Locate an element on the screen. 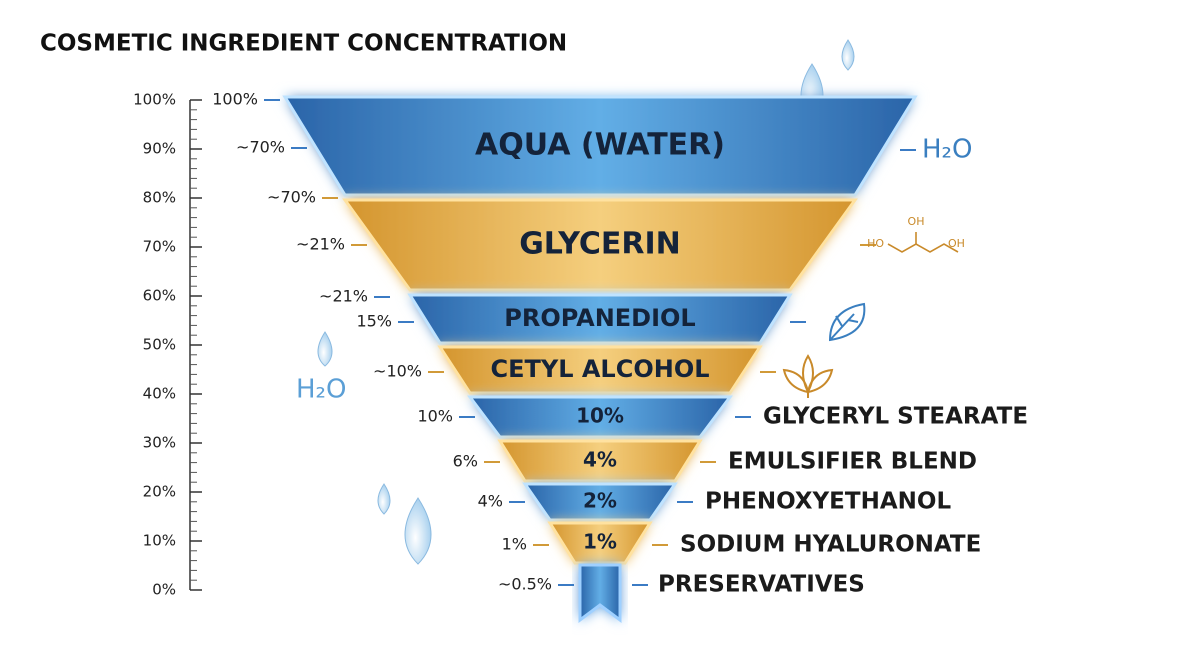 The width and height of the screenshot is (1200, 670). molecule is located at coordinates (923, 242).